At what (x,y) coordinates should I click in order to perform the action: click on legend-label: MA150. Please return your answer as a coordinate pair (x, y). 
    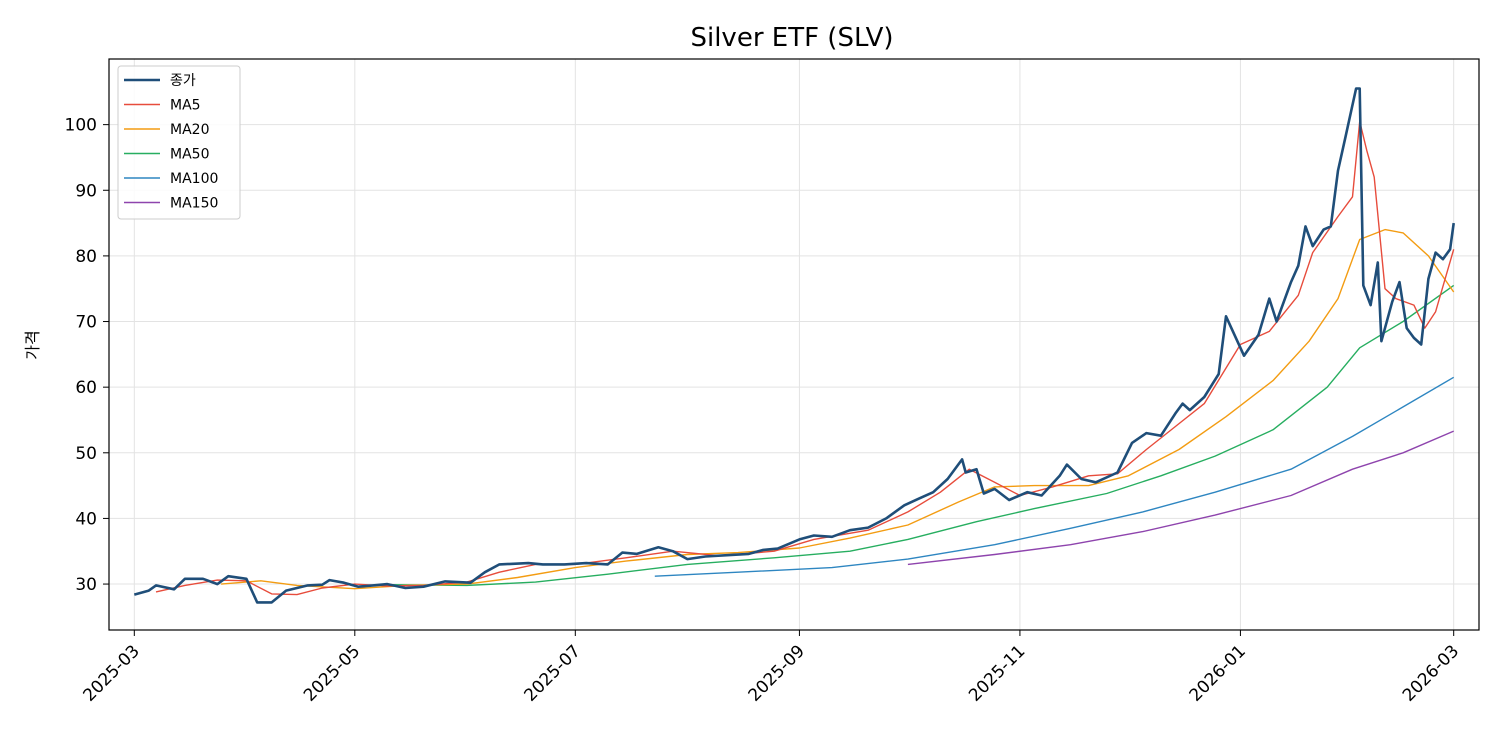
    Looking at the image, I should click on (194, 204).